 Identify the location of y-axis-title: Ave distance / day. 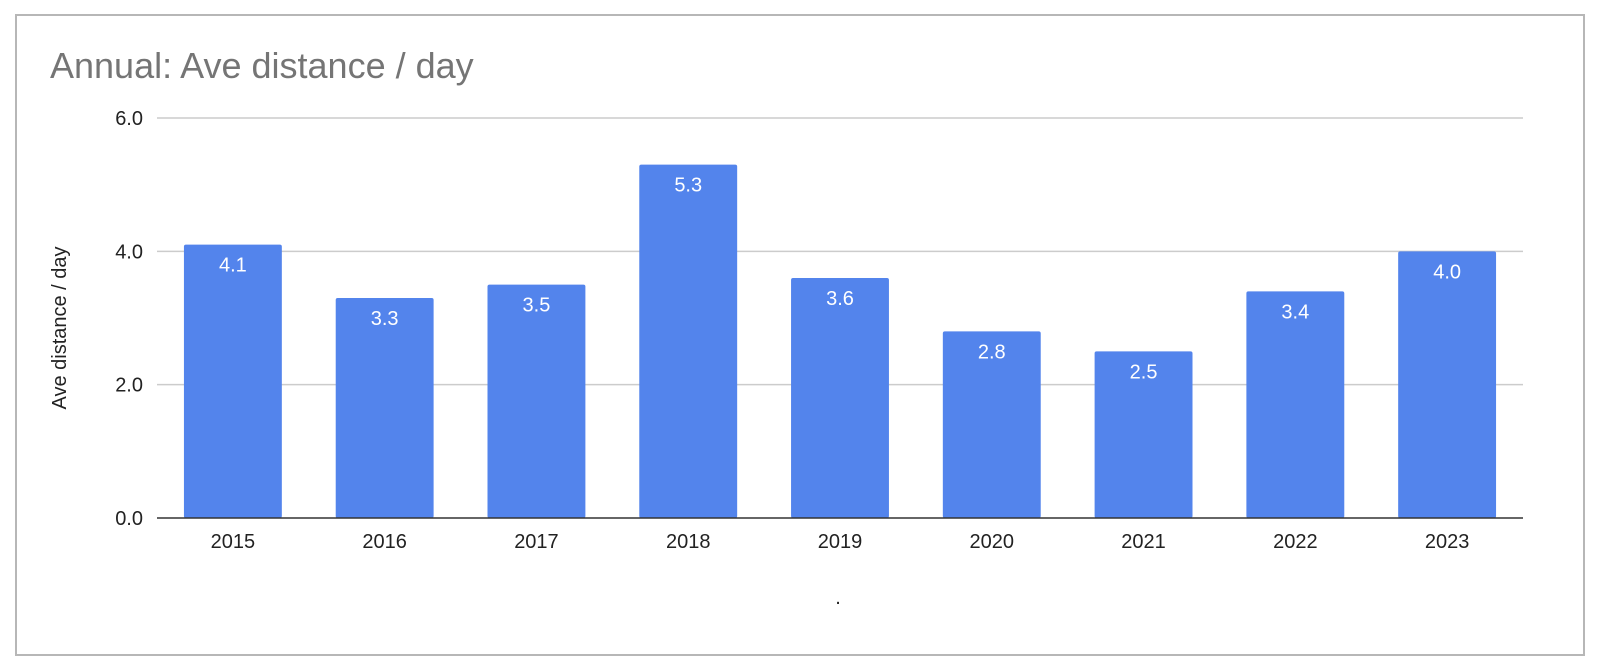
(60, 327).